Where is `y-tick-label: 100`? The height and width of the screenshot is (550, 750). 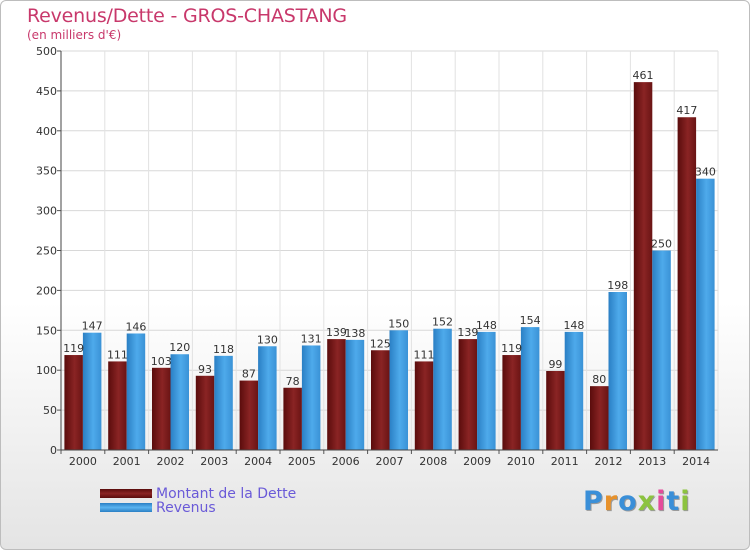 y-tick-label: 100 is located at coordinates (46, 370).